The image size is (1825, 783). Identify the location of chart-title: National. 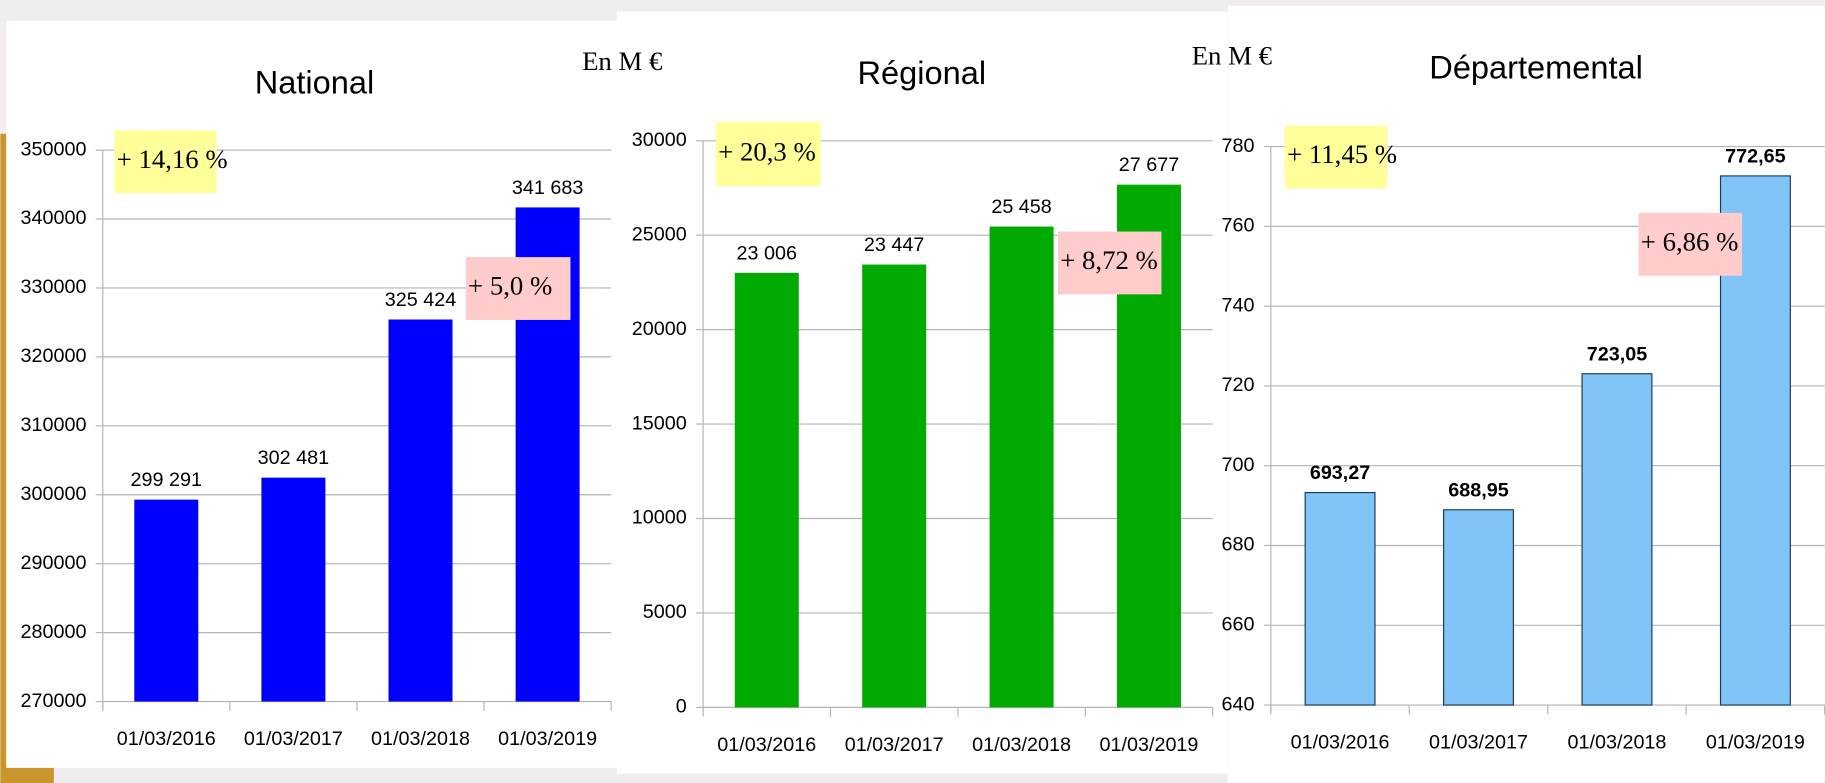
(314, 83).